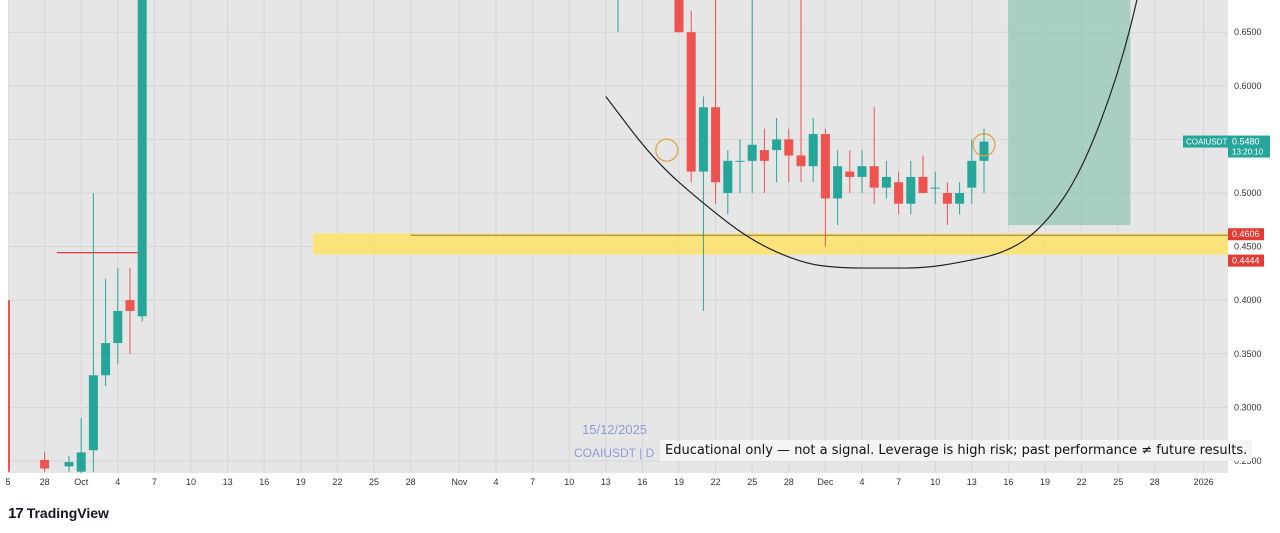 The height and width of the screenshot is (533, 1280). Describe the element at coordinates (1248, 32) in the screenshot. I see `y-tick-label: 0.6500` at that location.